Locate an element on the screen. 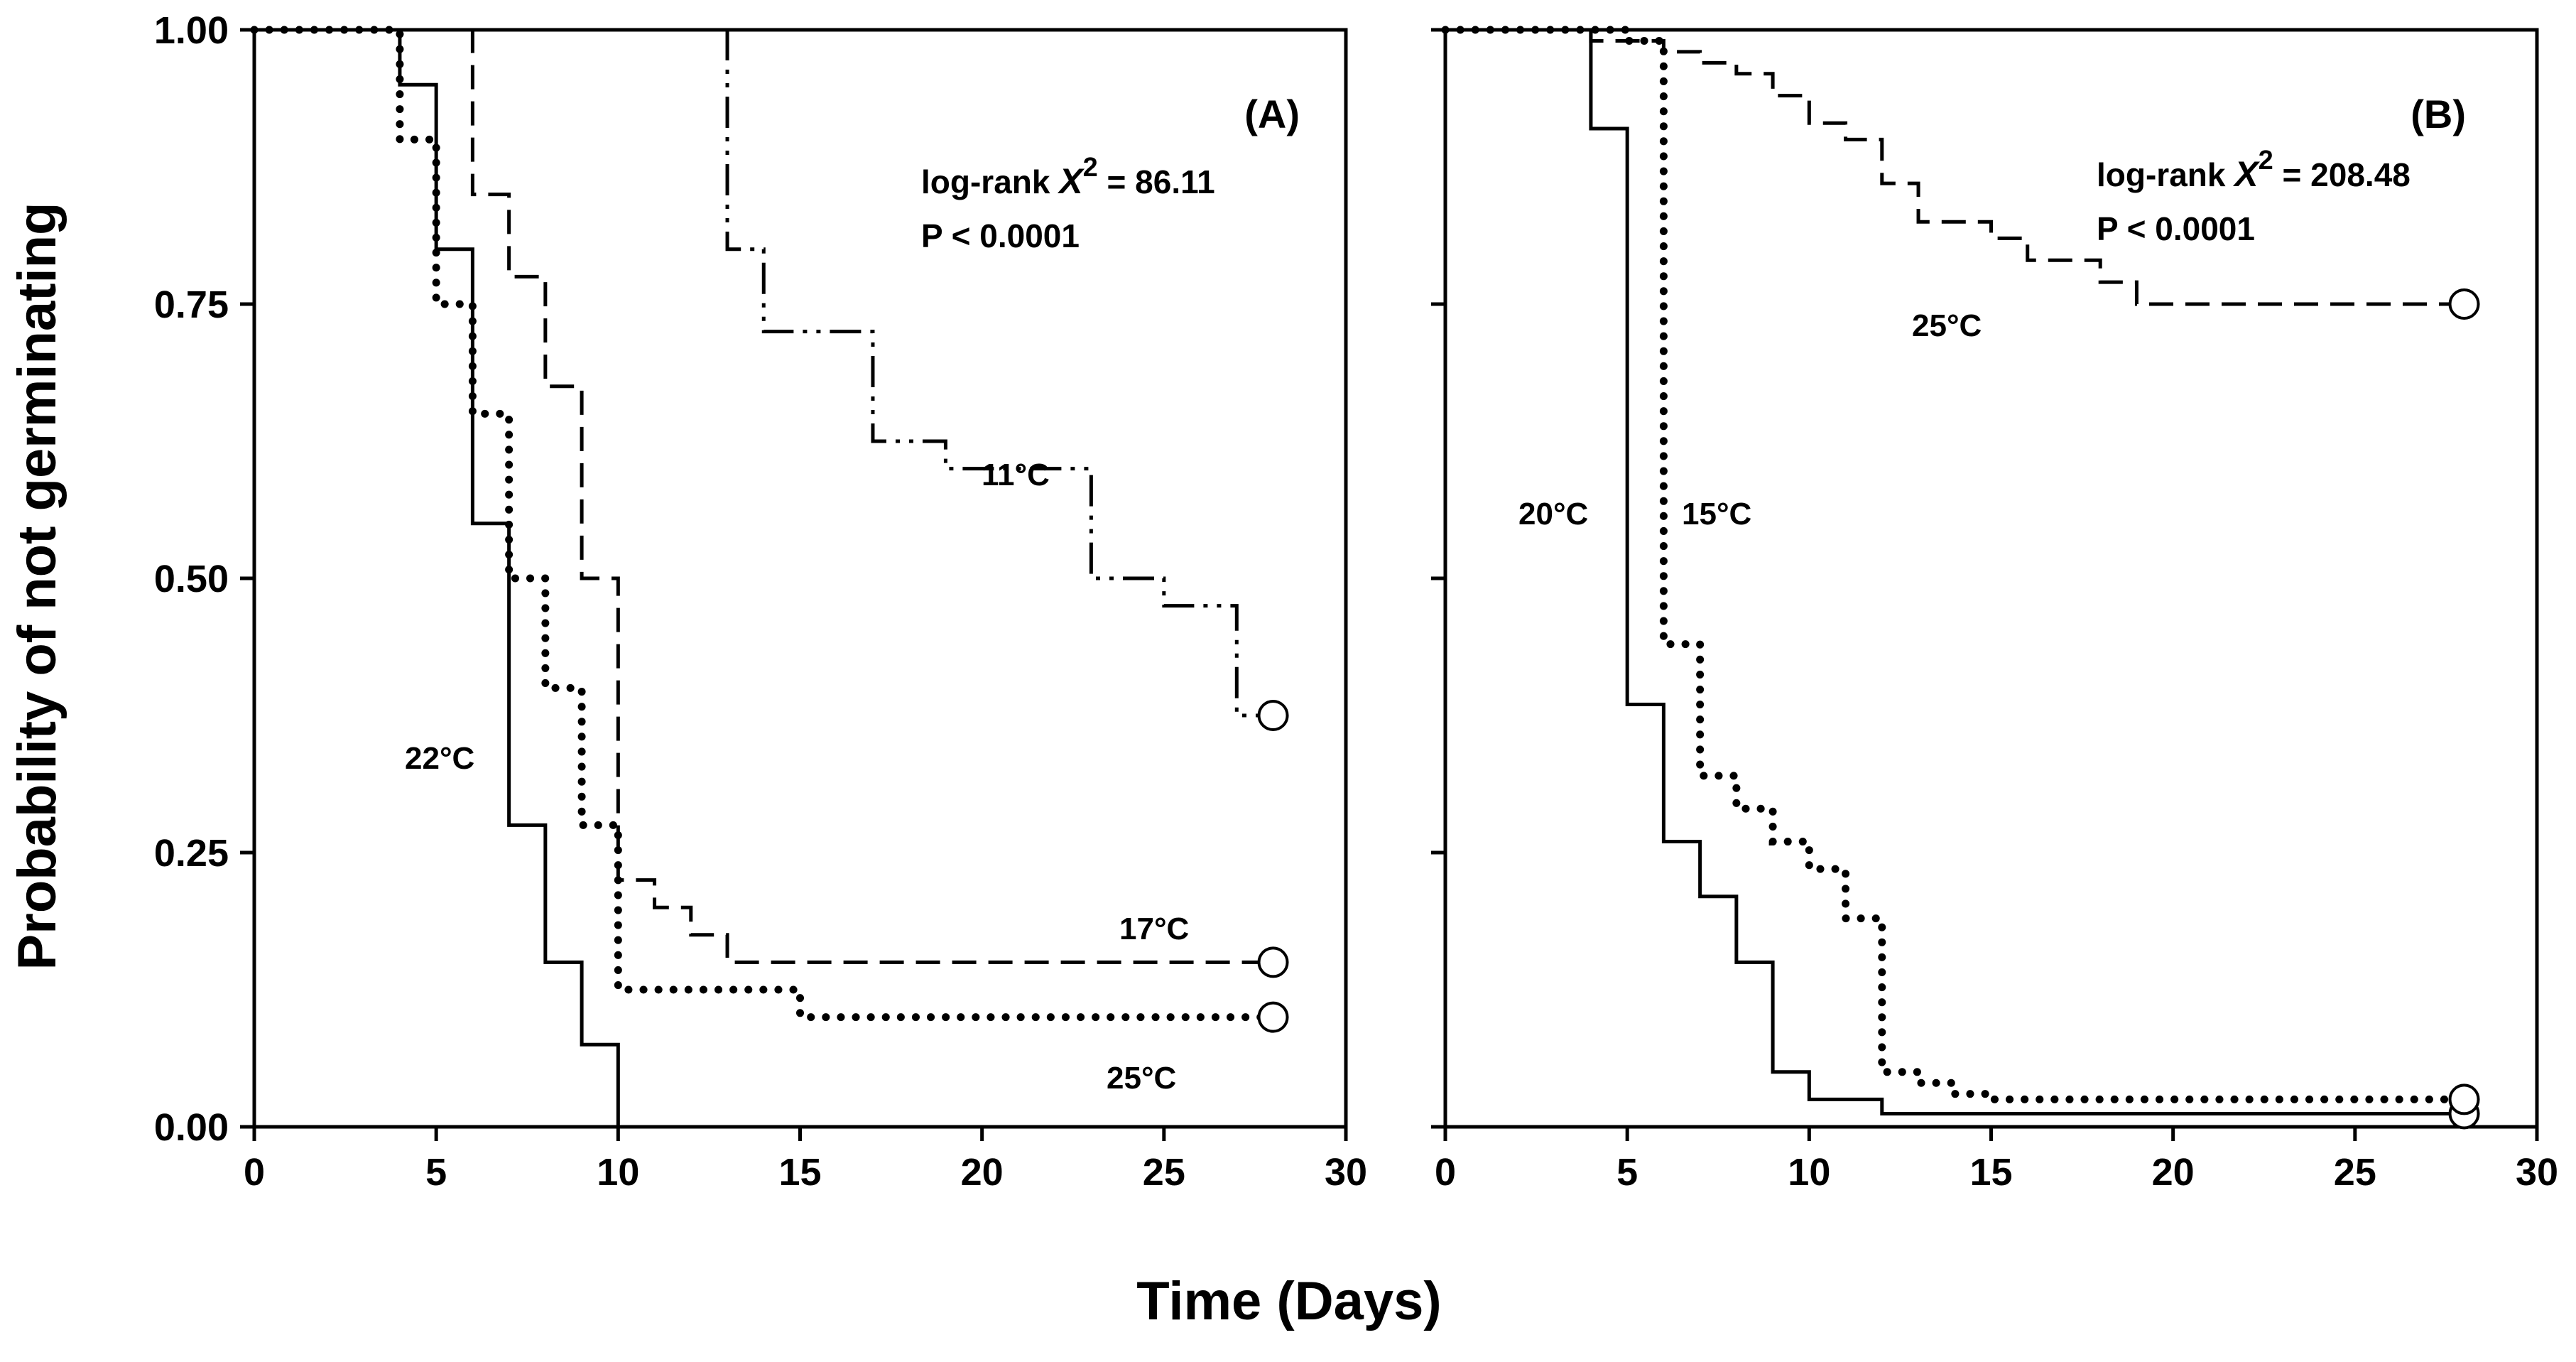  panel-a-label: (A) is located at coordinates (1272, 114).